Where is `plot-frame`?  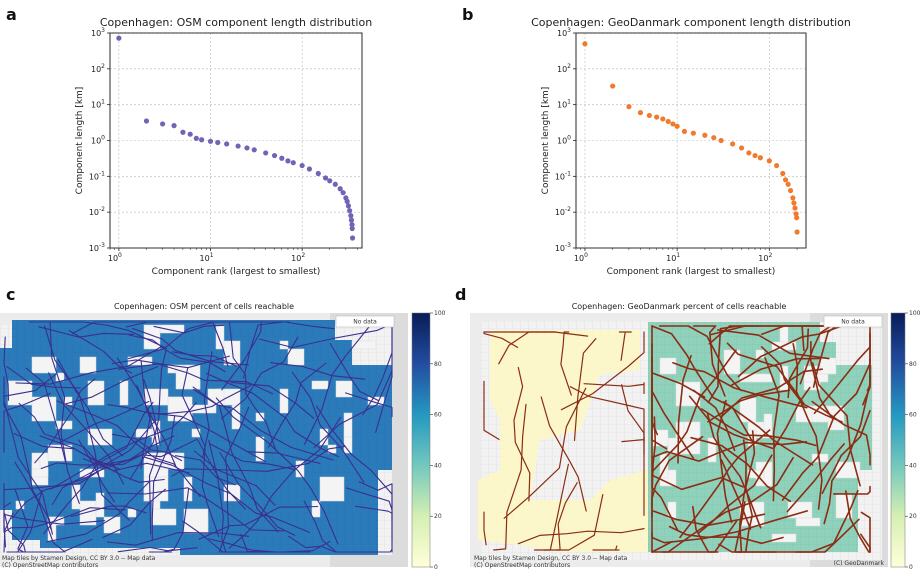
plot-frame is located at coordinates (236, 140).